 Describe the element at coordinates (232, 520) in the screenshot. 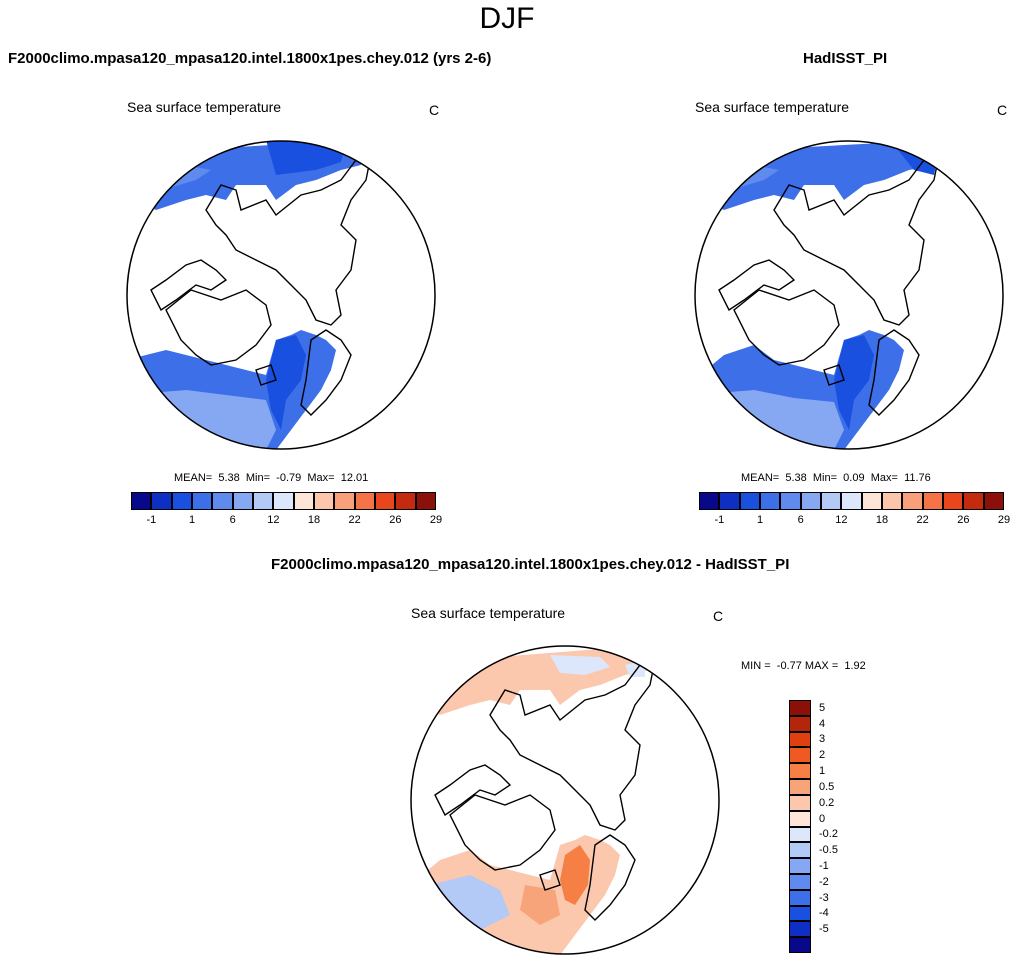

I see `panel1-colorbar-tick-label: 6` at that location.